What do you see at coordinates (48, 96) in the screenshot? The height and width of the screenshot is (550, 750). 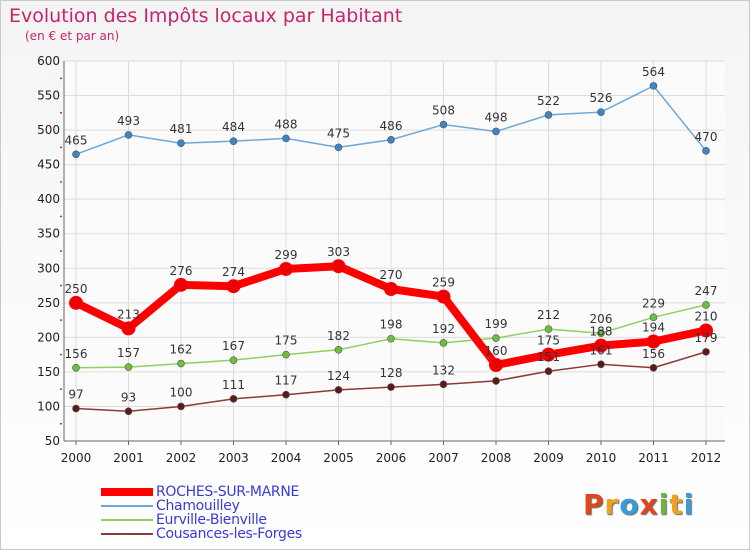 I see `y-tick-label-10: 550` at bounding box center [48, 96].